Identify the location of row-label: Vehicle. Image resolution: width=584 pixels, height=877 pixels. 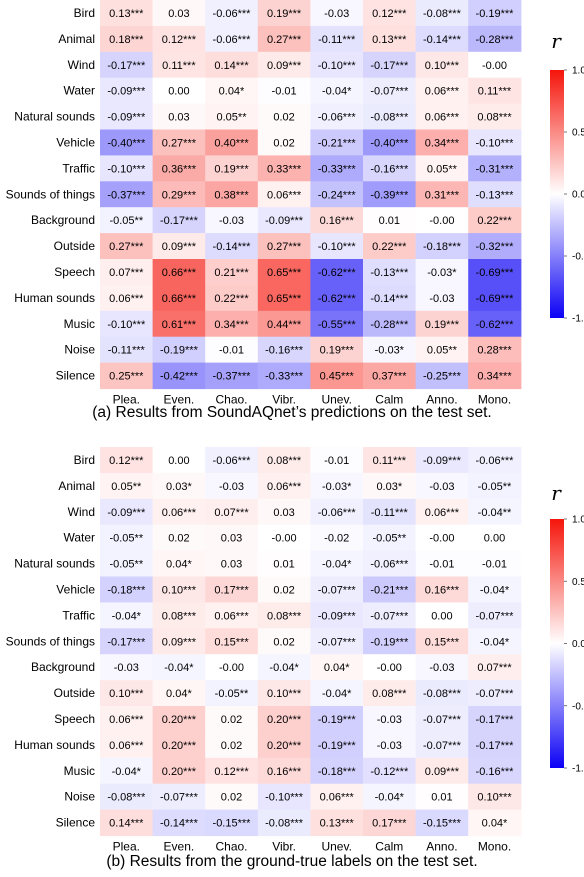
(75, 589).